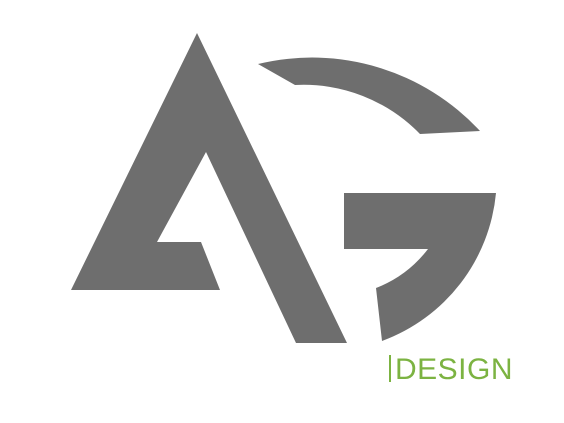 Image resolution: width=564 pixels, height=423 pixels. What do you see at coordinates (454, 369) in the screenshot?
I see `design-label: DESIGN` at bounding box center [454, 369].